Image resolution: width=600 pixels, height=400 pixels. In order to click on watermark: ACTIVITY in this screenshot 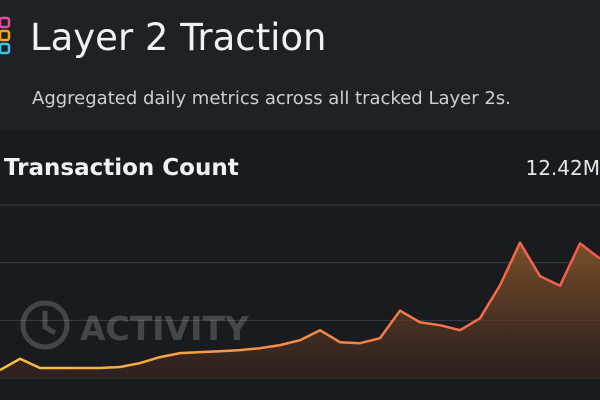, I will do `click(135, 325)`.